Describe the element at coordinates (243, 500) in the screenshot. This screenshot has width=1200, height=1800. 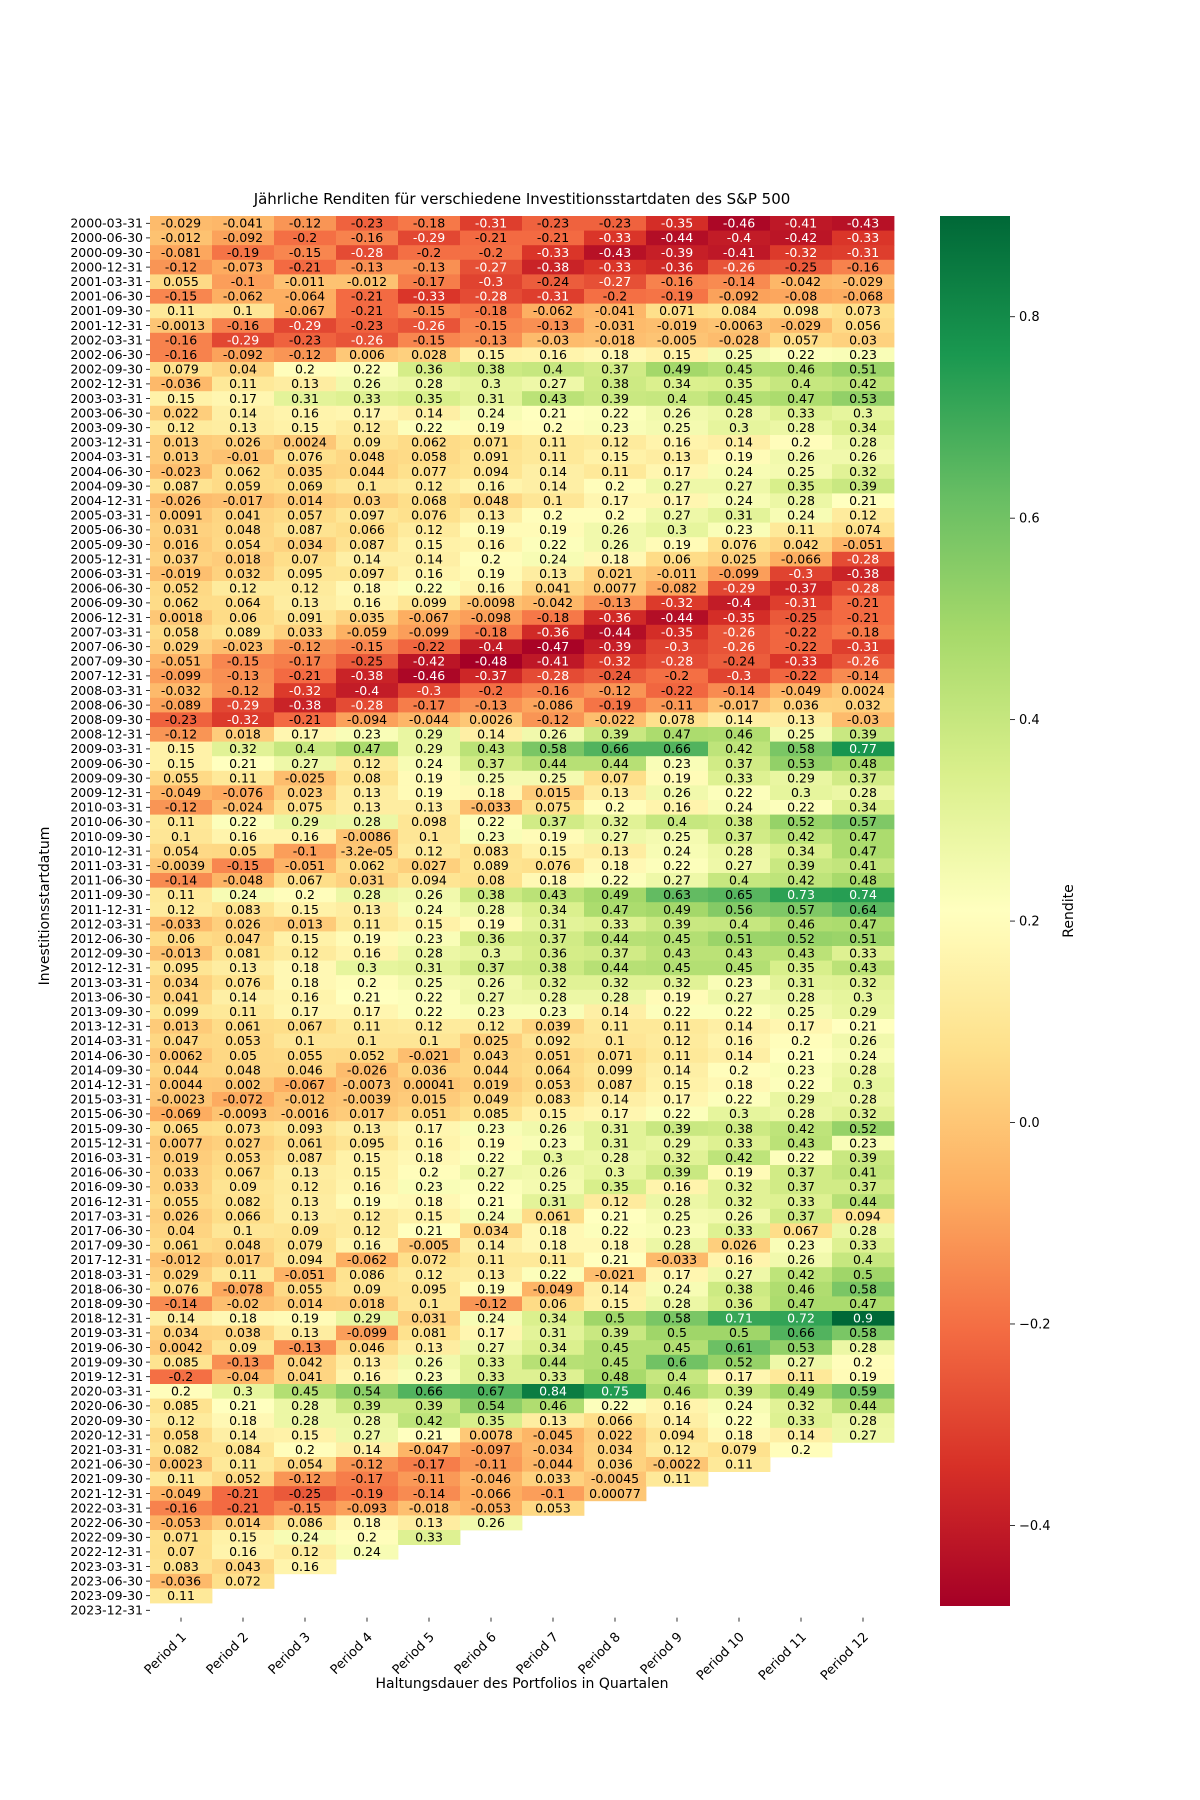
I see `cell-value-label: -0.017` at that location.